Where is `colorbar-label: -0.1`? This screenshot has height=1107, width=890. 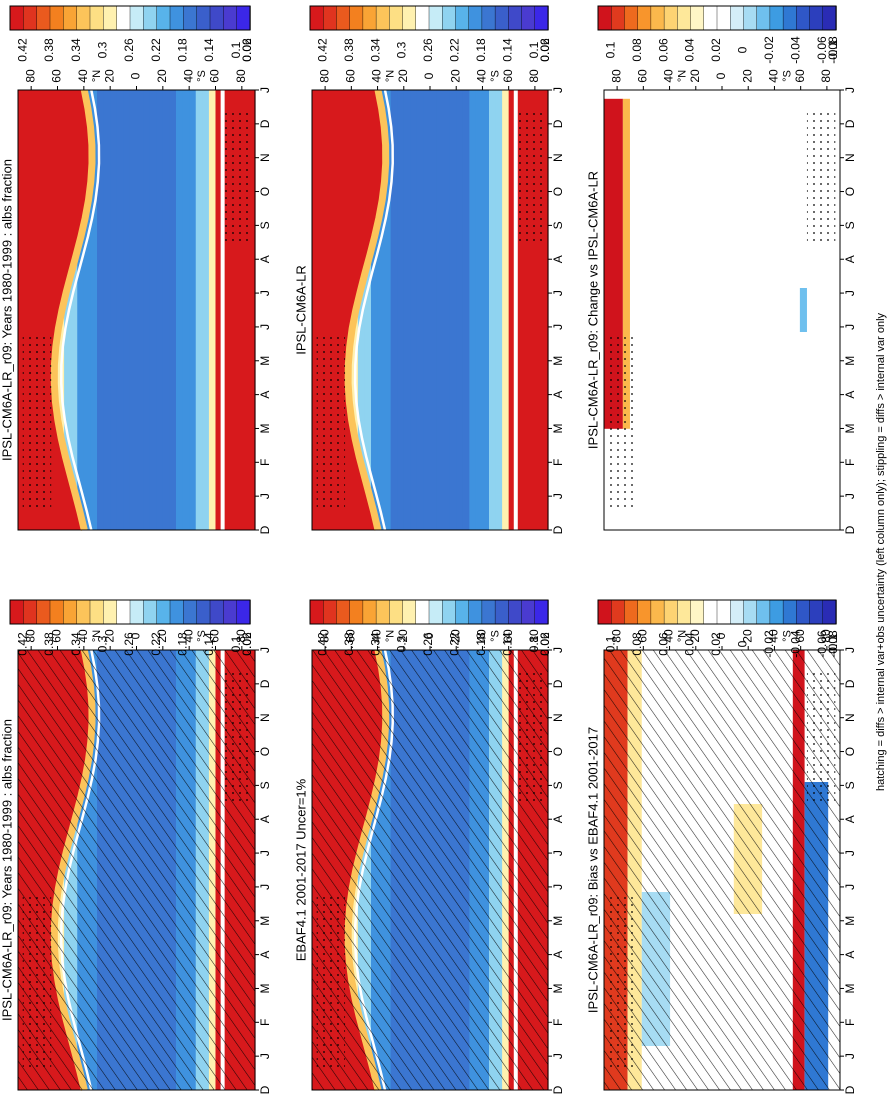 colorbar-label: -0.1 is located at coordinates (833, 643).